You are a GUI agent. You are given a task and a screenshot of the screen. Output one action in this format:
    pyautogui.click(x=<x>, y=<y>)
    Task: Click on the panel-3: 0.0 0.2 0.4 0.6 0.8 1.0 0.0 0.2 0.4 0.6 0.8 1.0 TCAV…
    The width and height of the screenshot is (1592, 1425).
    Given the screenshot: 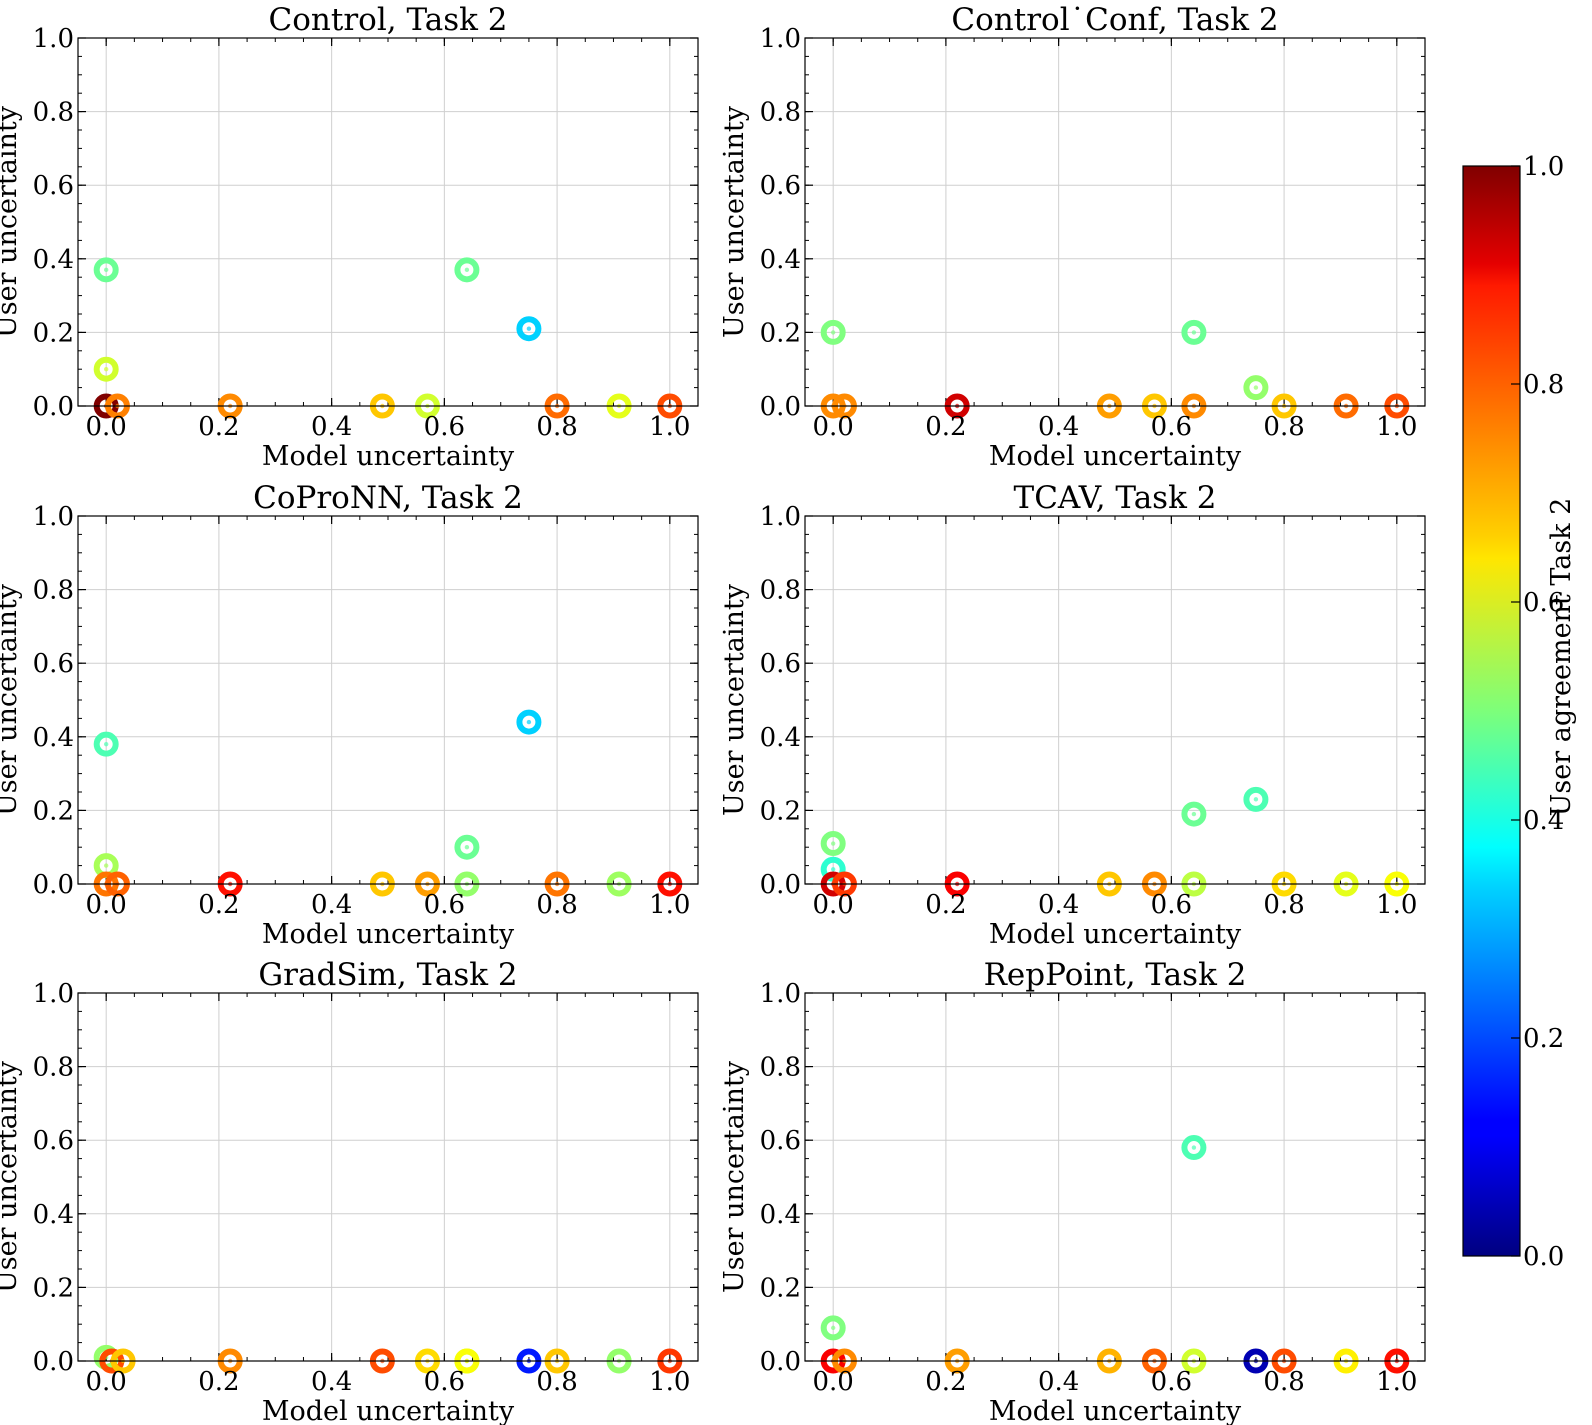 What is the action you would take?
    pyautogui.click(x=1072, y=715)
    